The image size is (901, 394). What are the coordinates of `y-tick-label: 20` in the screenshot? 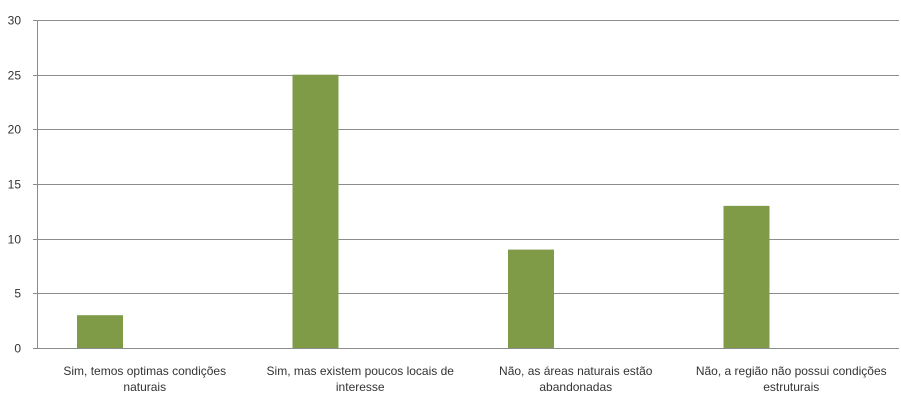 It's located at (15, 130).